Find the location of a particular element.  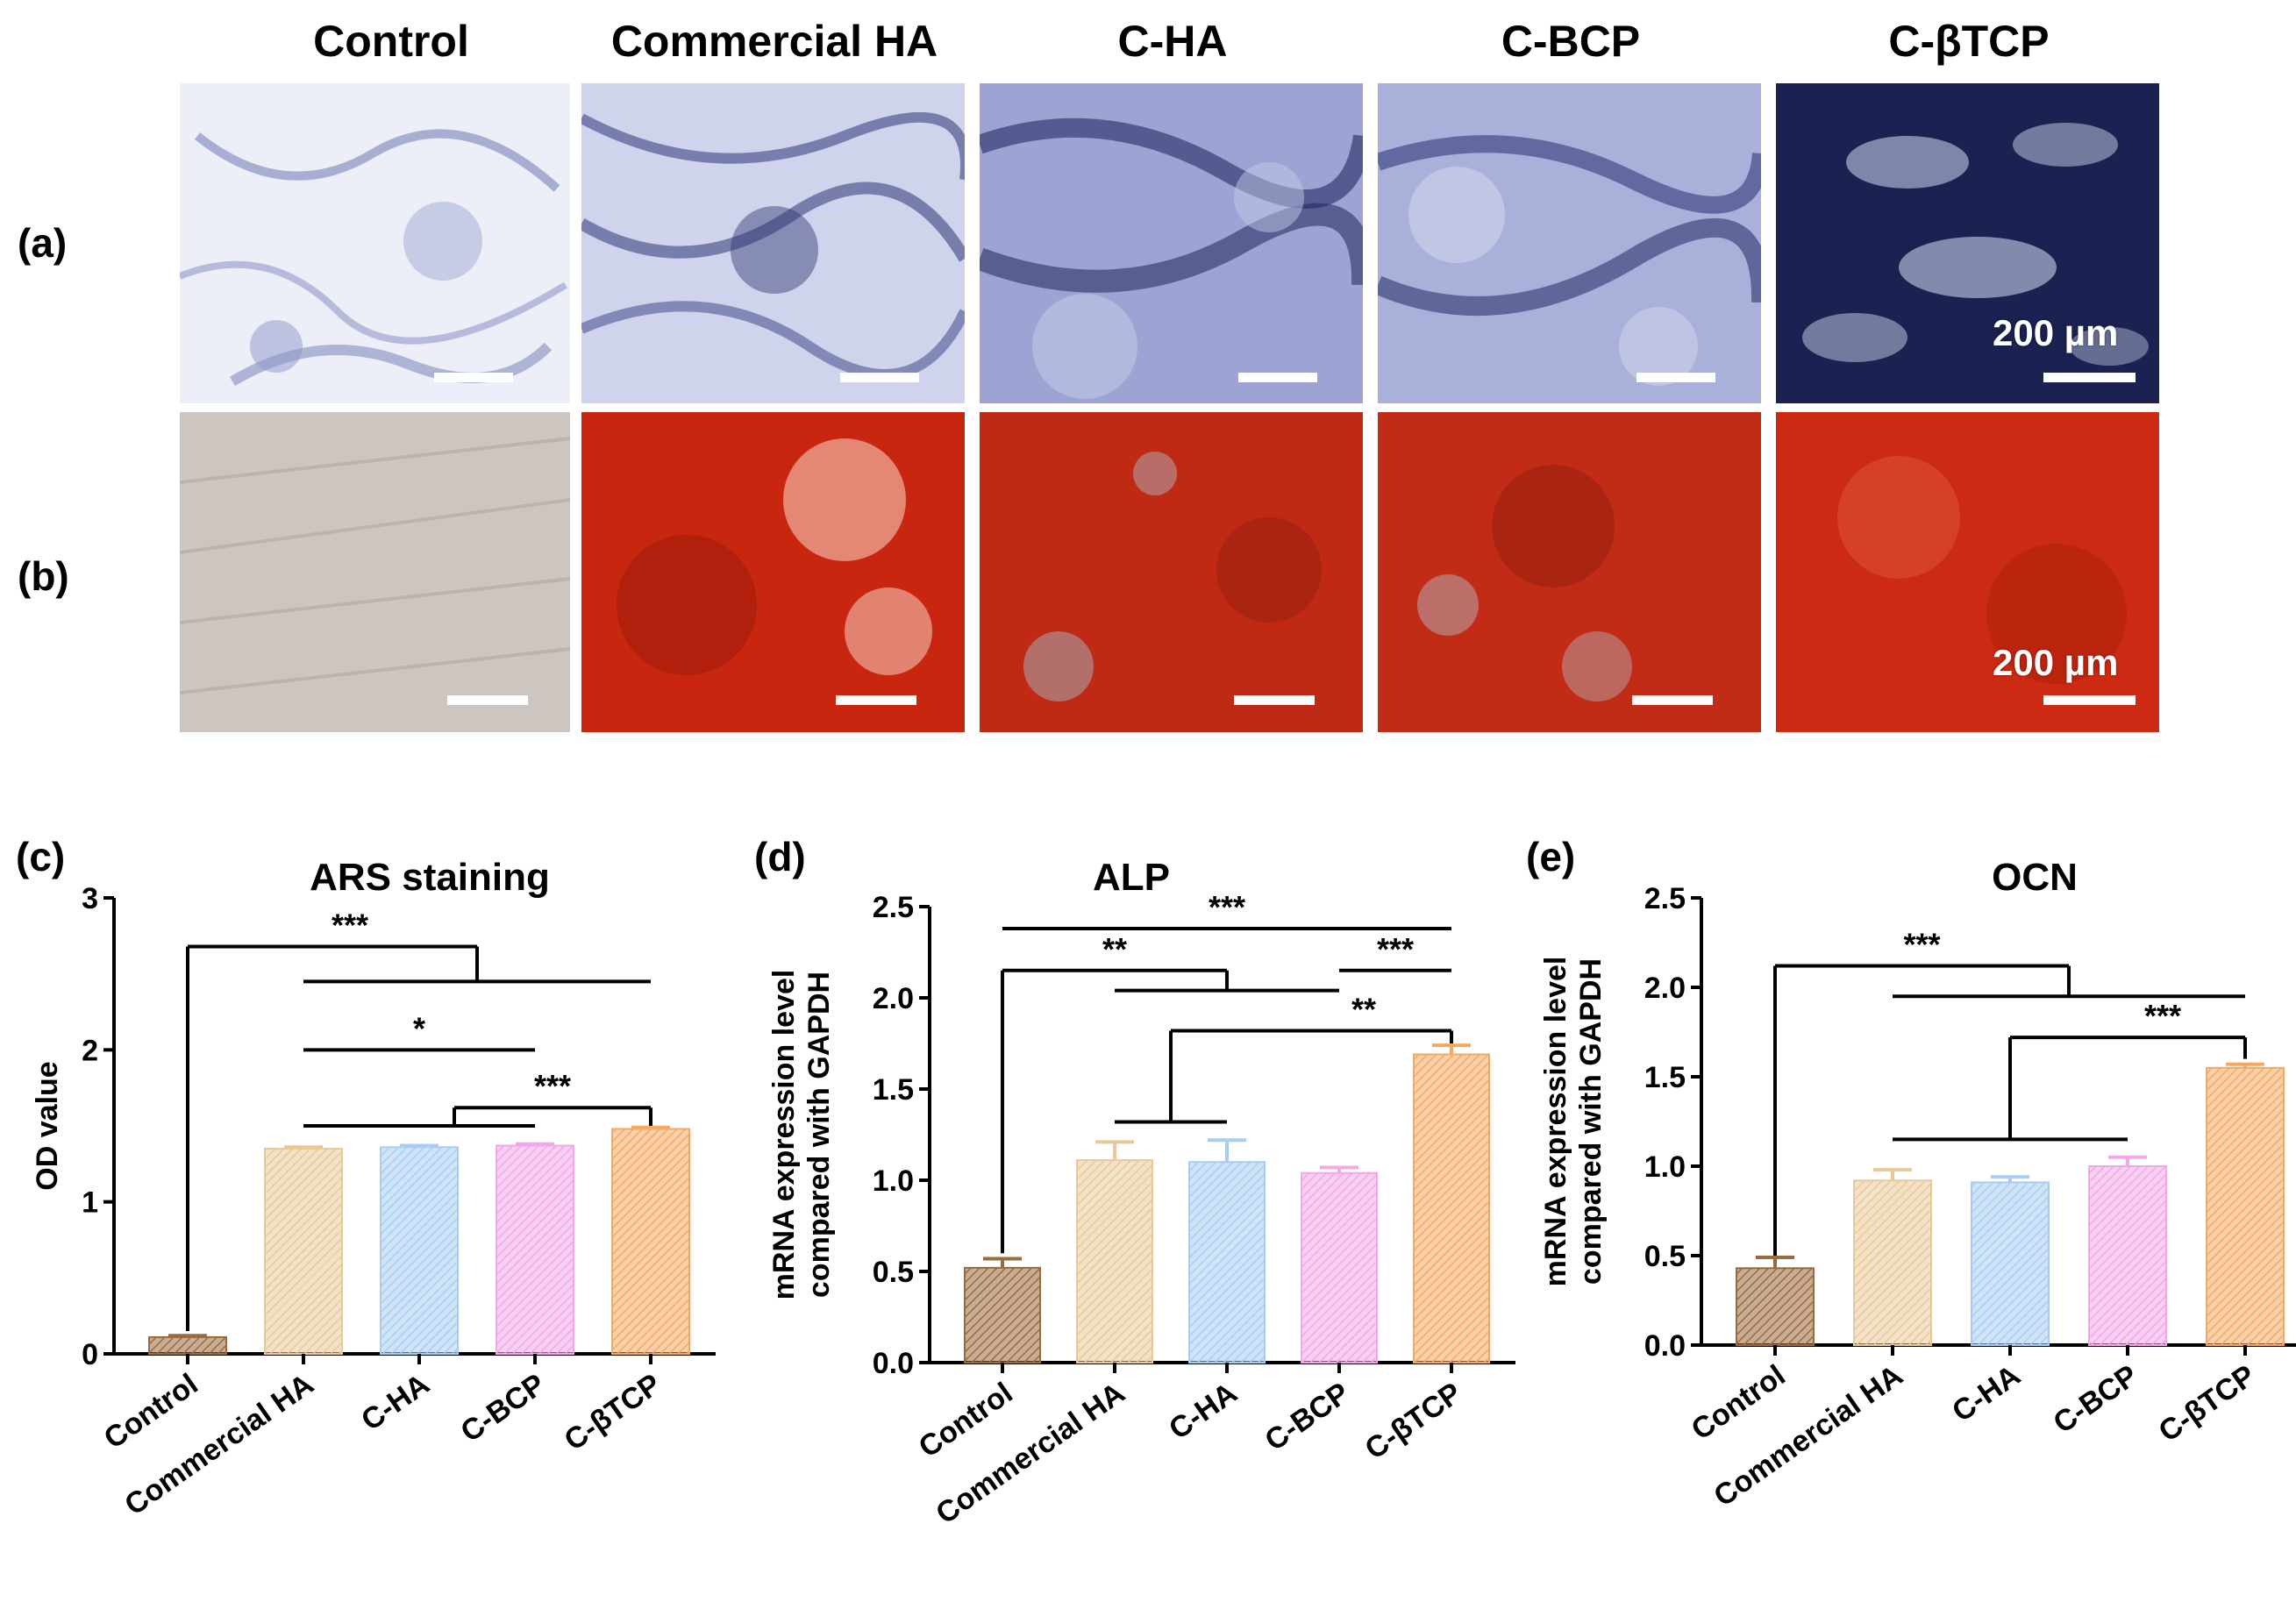

y-tick-label: 0 is located at coordinates (90, 1354).